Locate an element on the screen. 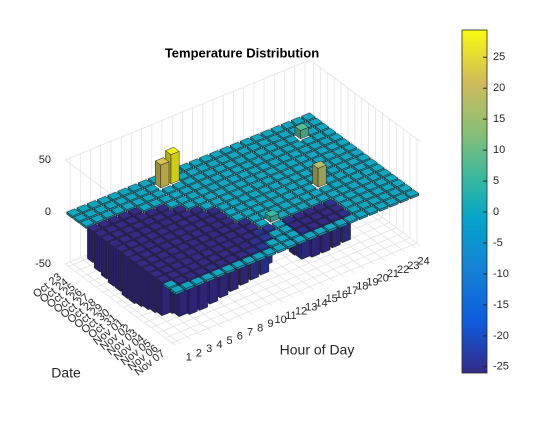 Image resolution: width=560 pixels, height=425 pixels. x-tick-label: 15 is located at coordinates (332, 299).